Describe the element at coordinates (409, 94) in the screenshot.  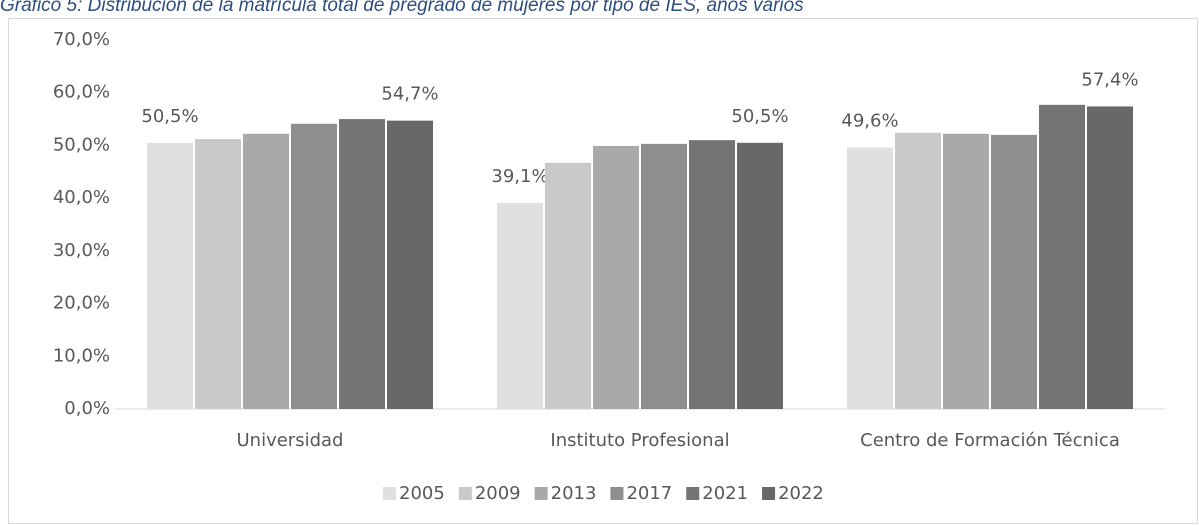
I see `data-label: 54,7%` at that location.